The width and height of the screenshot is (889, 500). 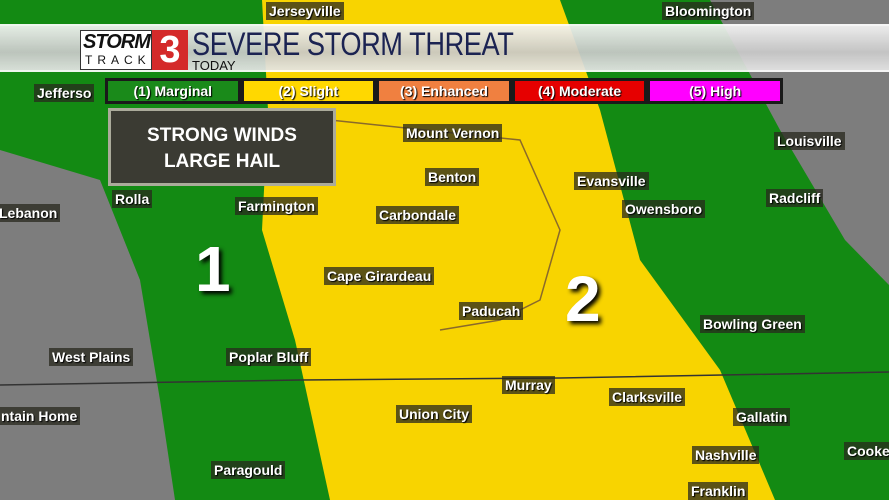 What do you see at coordinates (91, 357) in the screenshot?
I see `city-label: West Plains` at bounding box center [91, 357].